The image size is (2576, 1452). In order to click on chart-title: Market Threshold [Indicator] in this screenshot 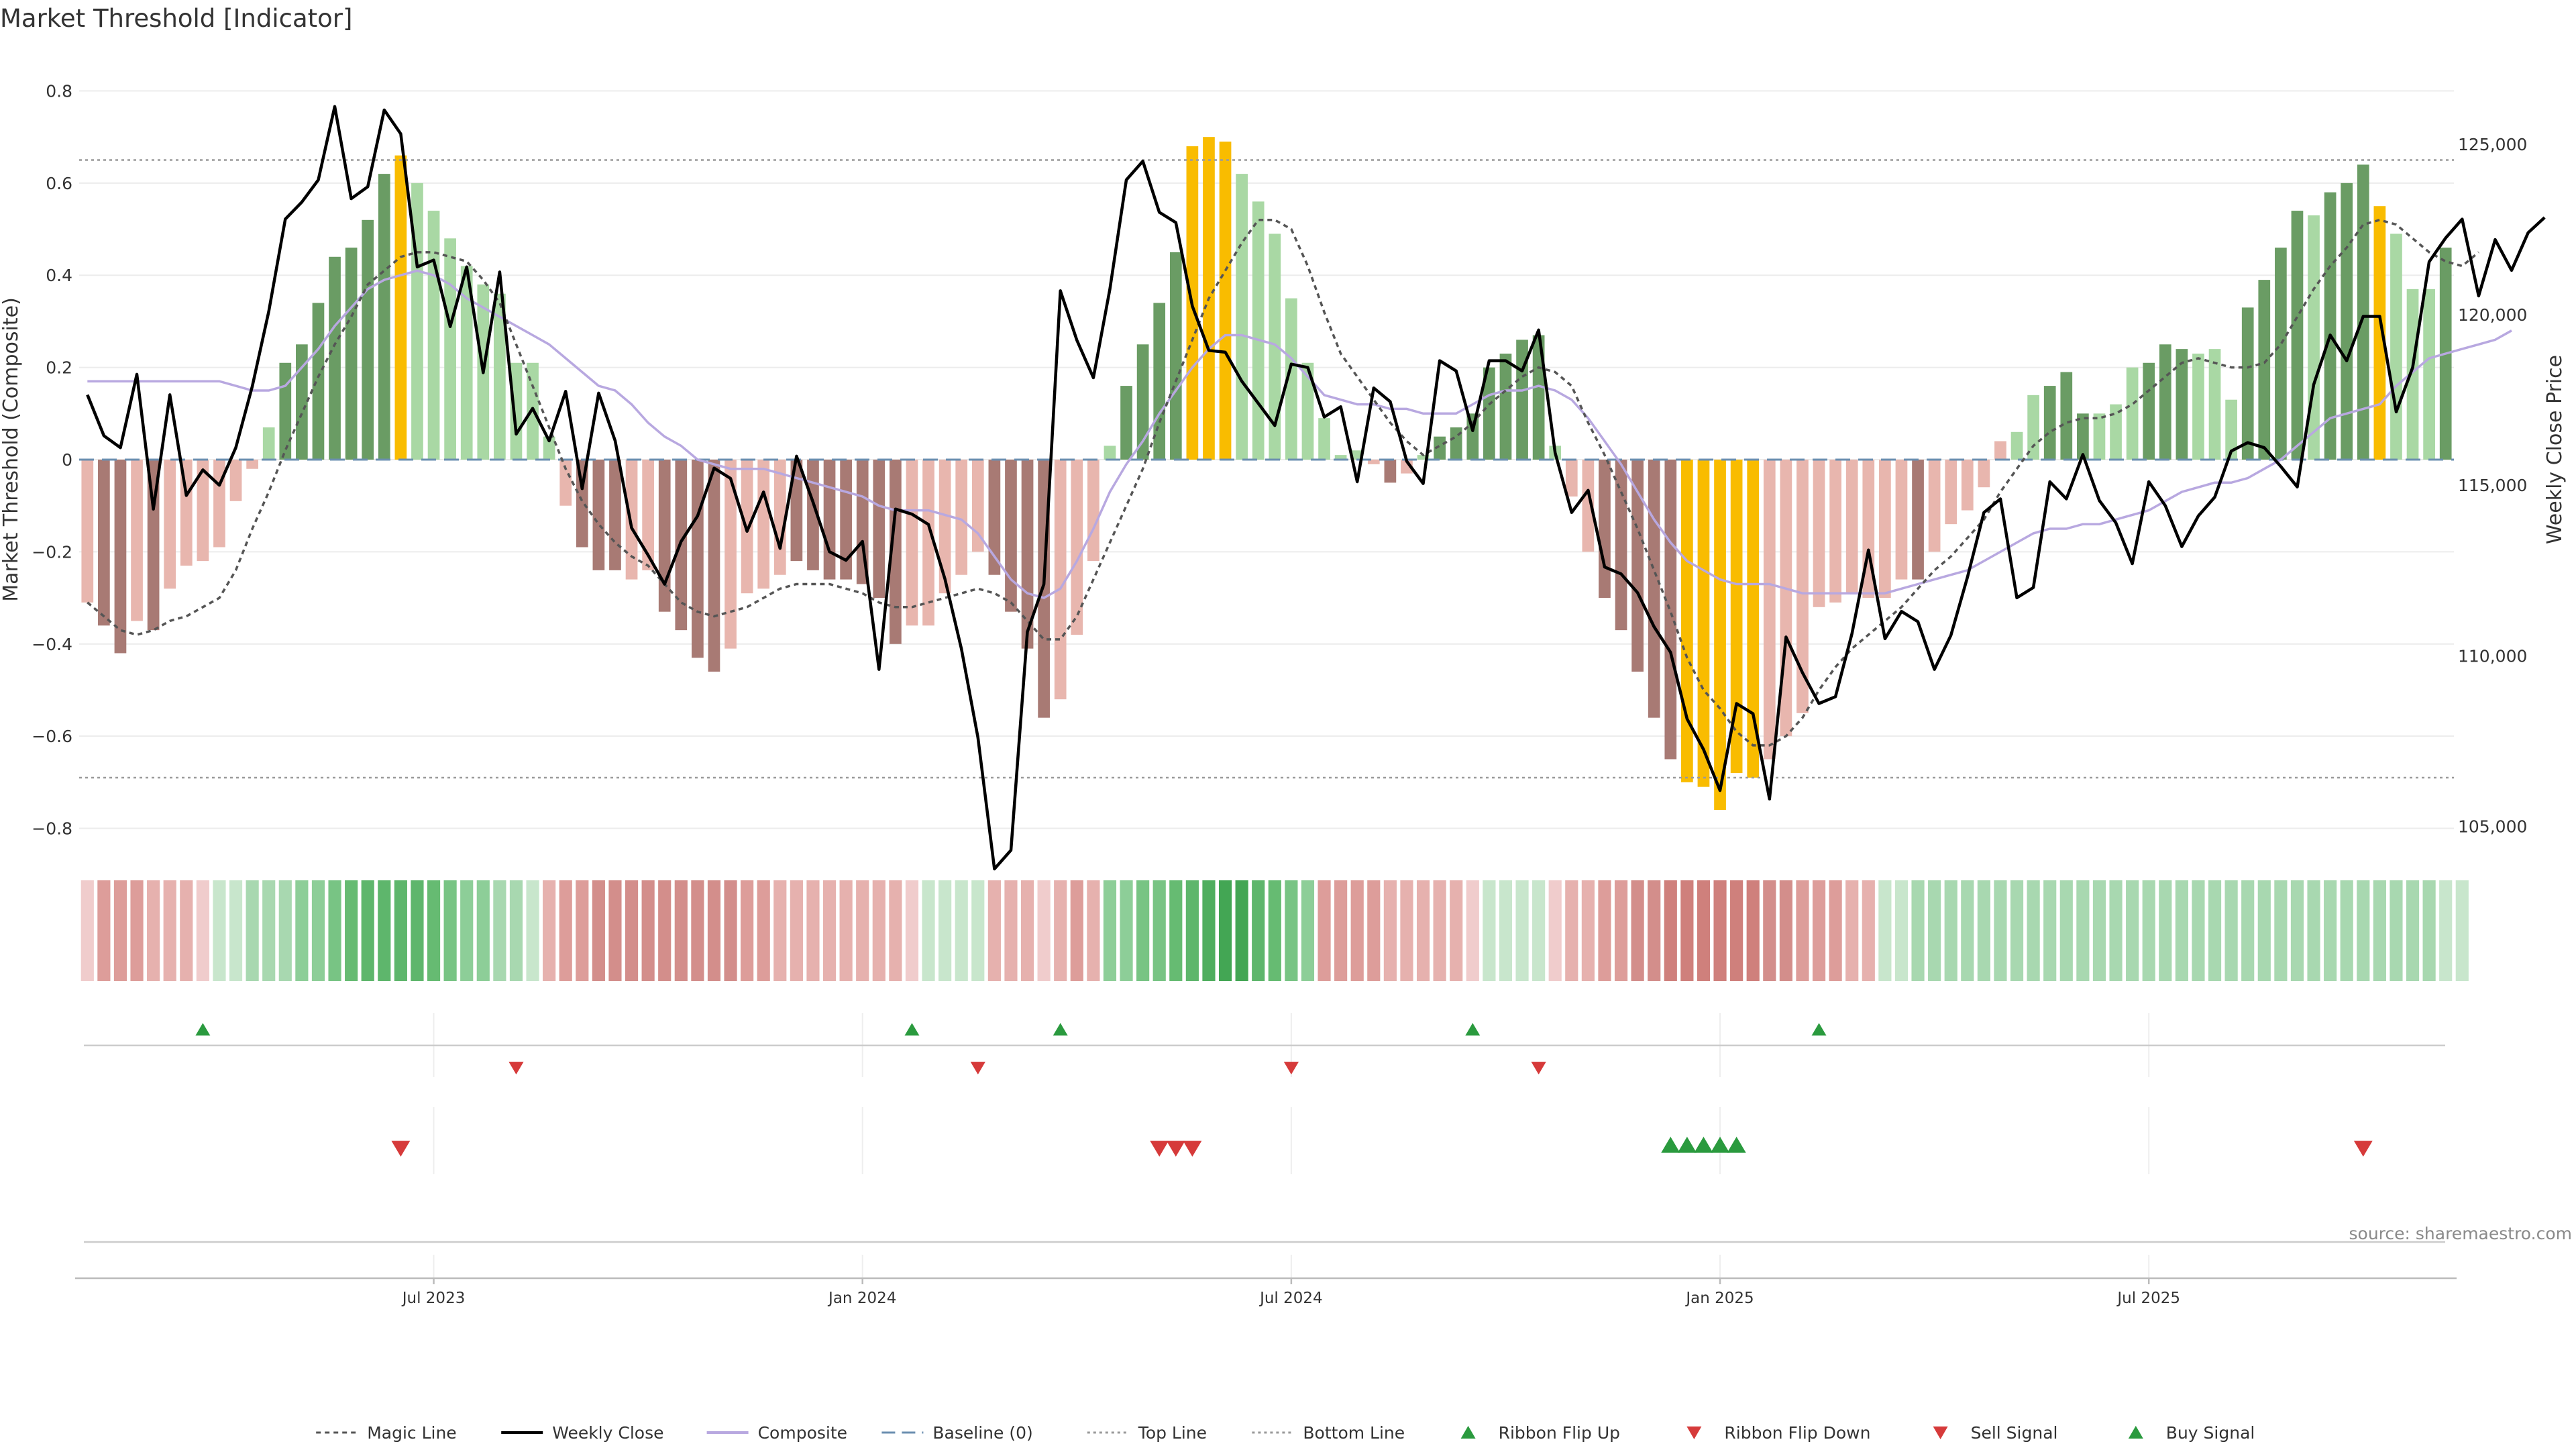, I will do `click(176, 19)`.